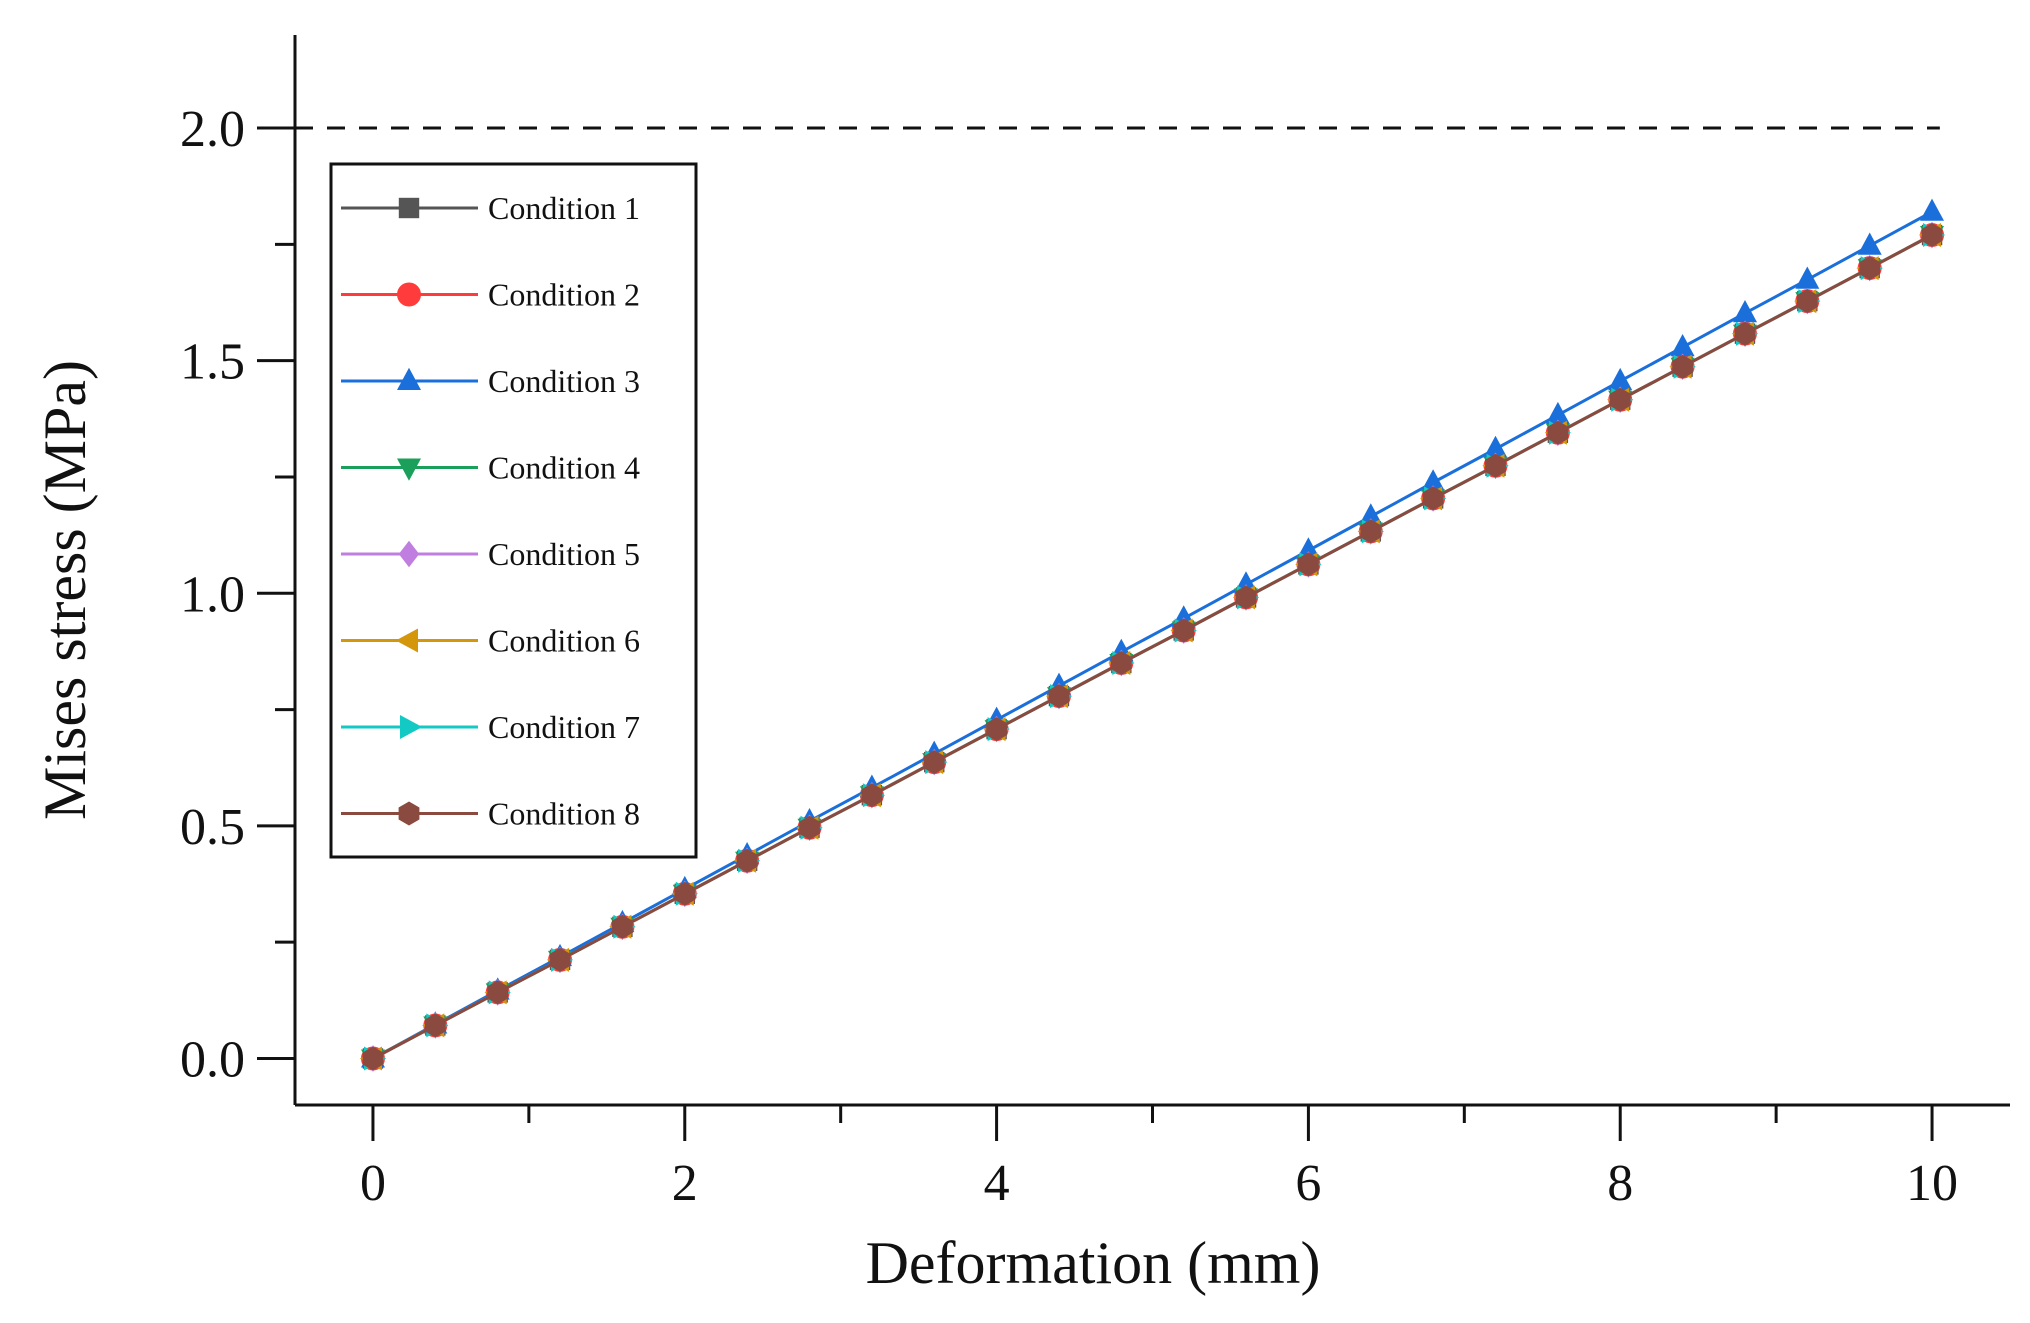 The image size is (2030, 1323). Describe the element at coordinates (65, 590) in the screenshot. I see `y-axis-title: Mises stress (MPa)` at that location.